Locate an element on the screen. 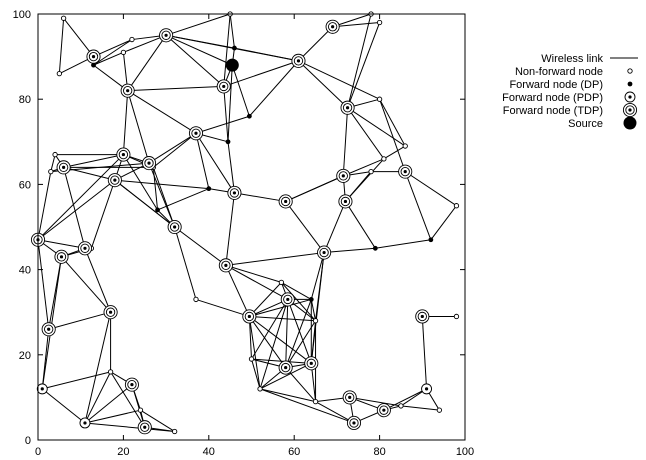 The image size is (646, 460). x-tick-label: 20 is located at coordinates (123, 452).